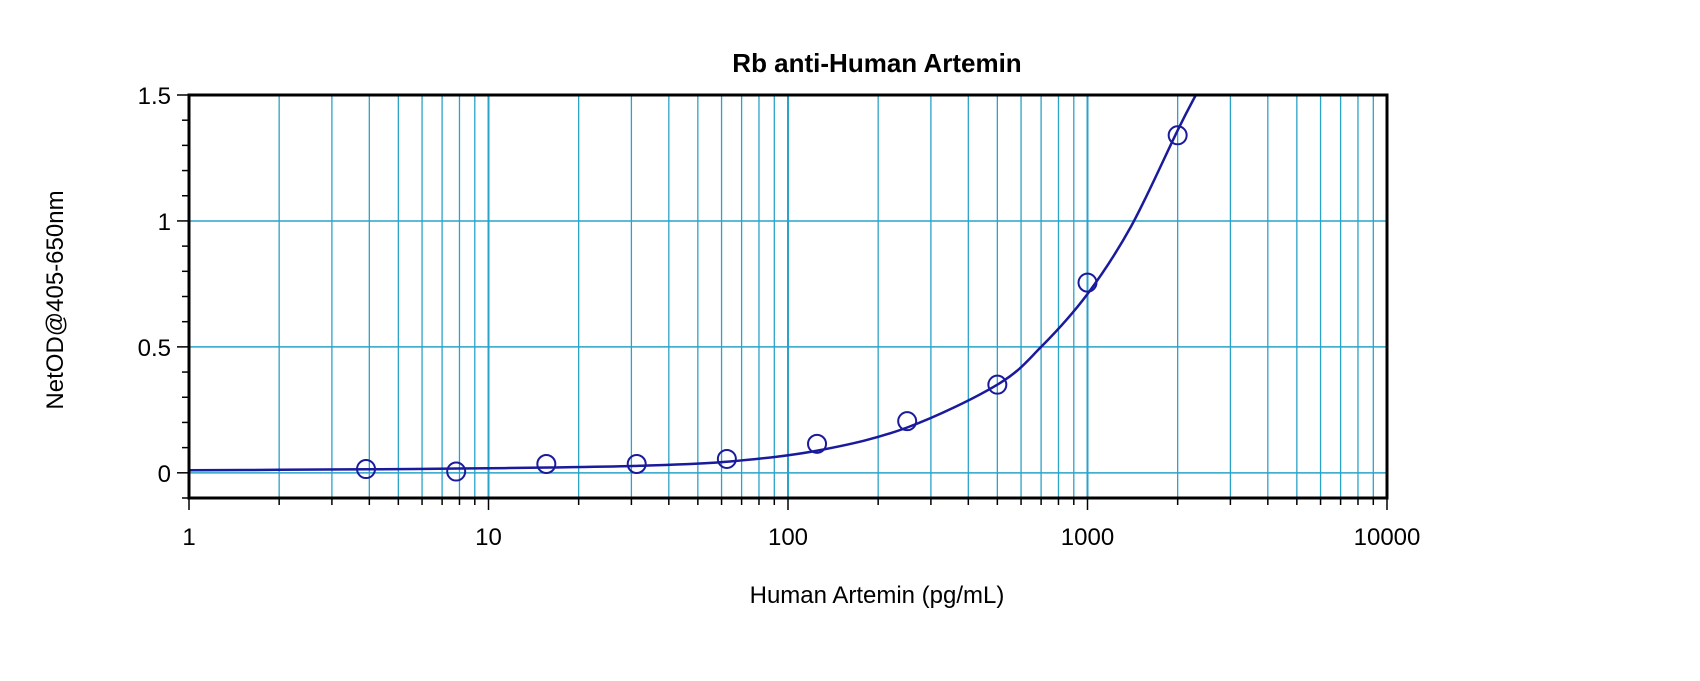  Describe the element at coordinates (1387, 537) in the screenshot. I see `x-tick-label: 10000` at that location.